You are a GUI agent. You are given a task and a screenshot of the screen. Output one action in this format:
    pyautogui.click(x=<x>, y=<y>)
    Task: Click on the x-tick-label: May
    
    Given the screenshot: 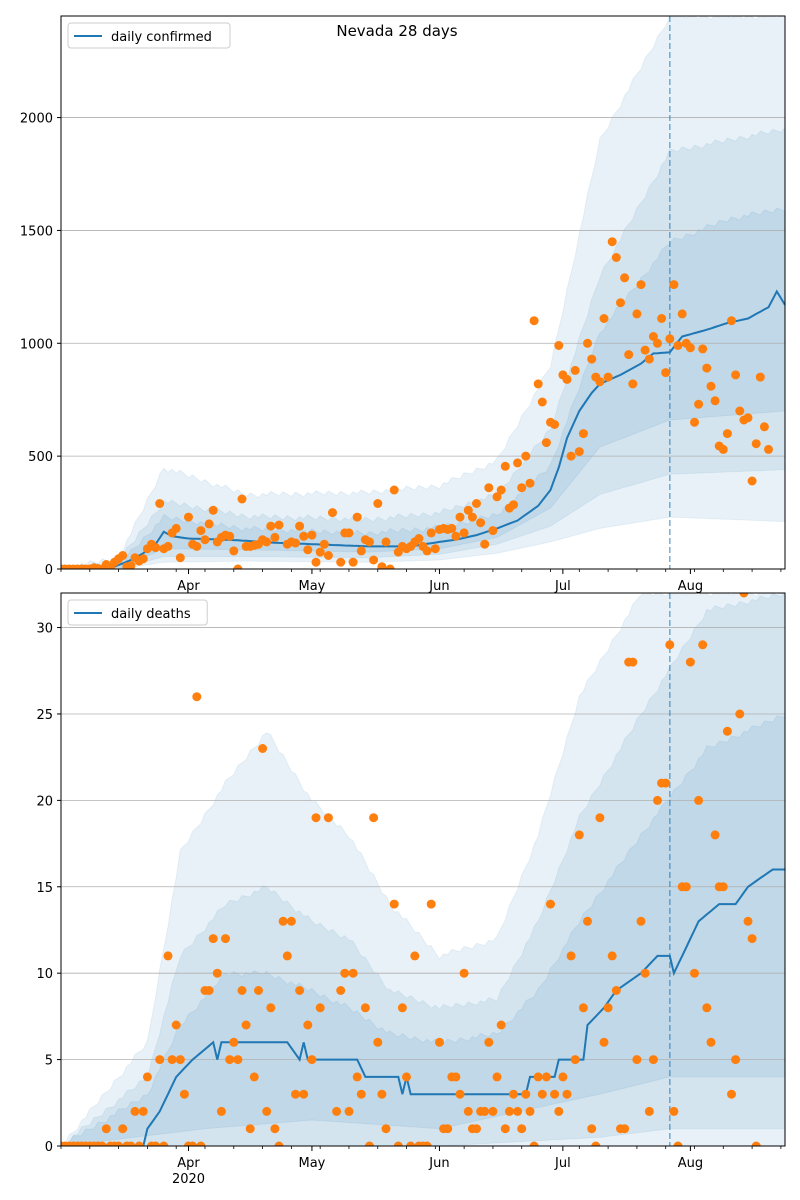 What is the action you would take?
    pyautogui.click(x=311, y=1163)
    